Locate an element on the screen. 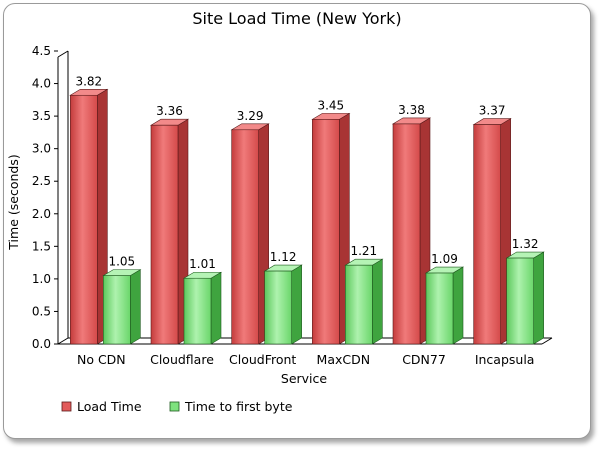 Image resolution: width=600 pixels, height=450 pixels. y-axis-ticks: 0.0 0.5 1.0 1.5 2.0 2.5 3.0 3.5 4.0 4.5 is located at coordinates (45, 197).